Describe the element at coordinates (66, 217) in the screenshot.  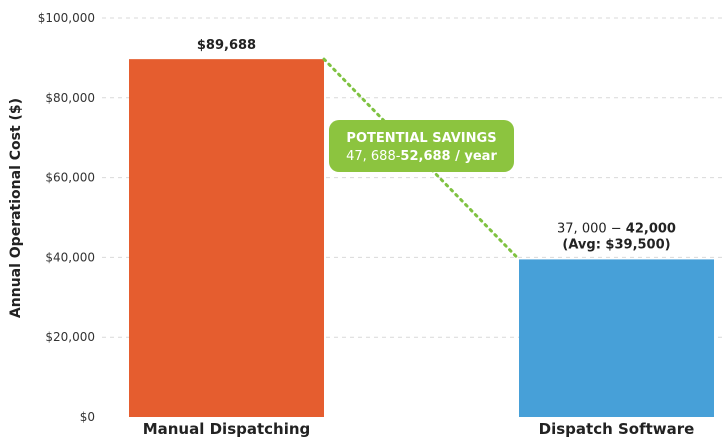
I see `y-axis-ticks: $0 $20,000 $40,000 $60,000 $80,000 $100,000` at that location.